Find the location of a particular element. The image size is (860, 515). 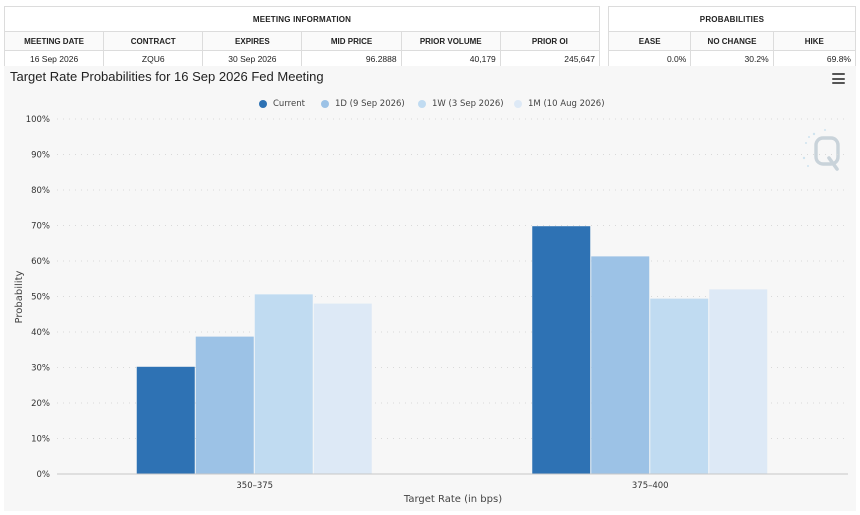

hamburger-menu-icon is located at coordinates (838, 78).